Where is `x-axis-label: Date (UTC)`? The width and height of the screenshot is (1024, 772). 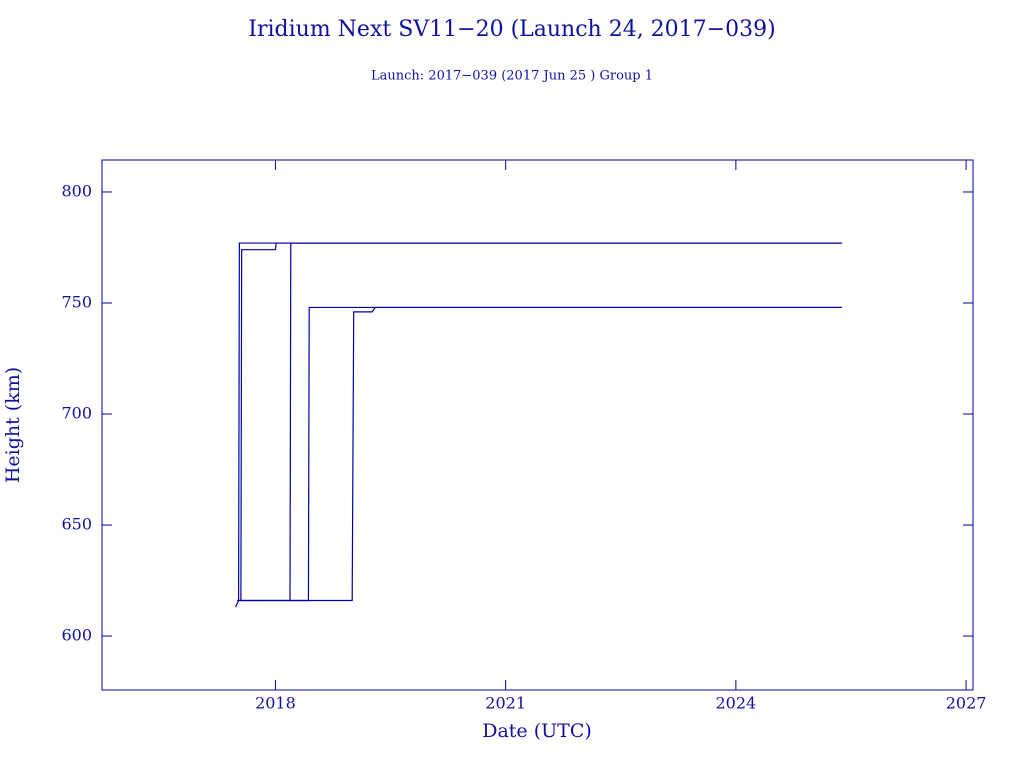
x-axis-label: Date (UTC) is located at coordinates (537, 731).